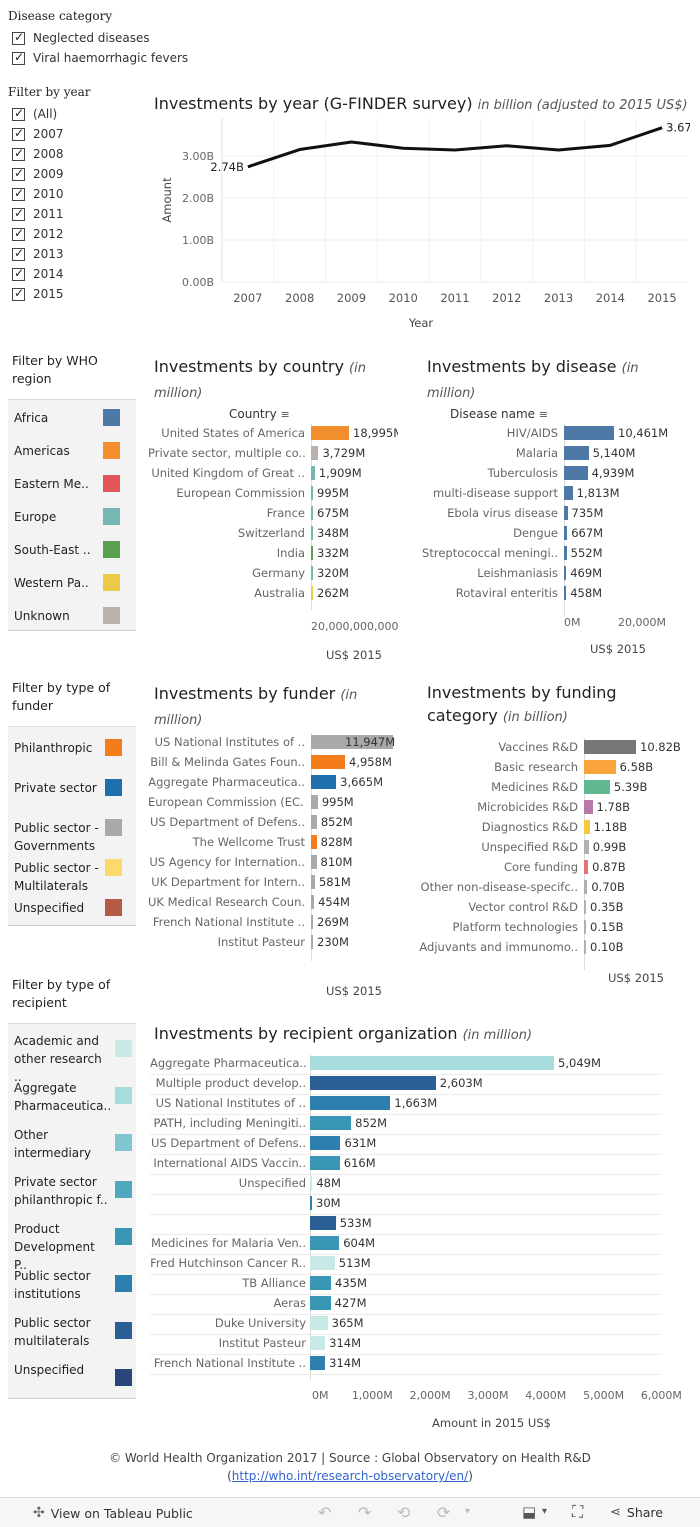  What do you see at coordinates (404, 1512) in the screenshot?
I see `revert-icon: ⟲` at bounding box center [404, 1512].